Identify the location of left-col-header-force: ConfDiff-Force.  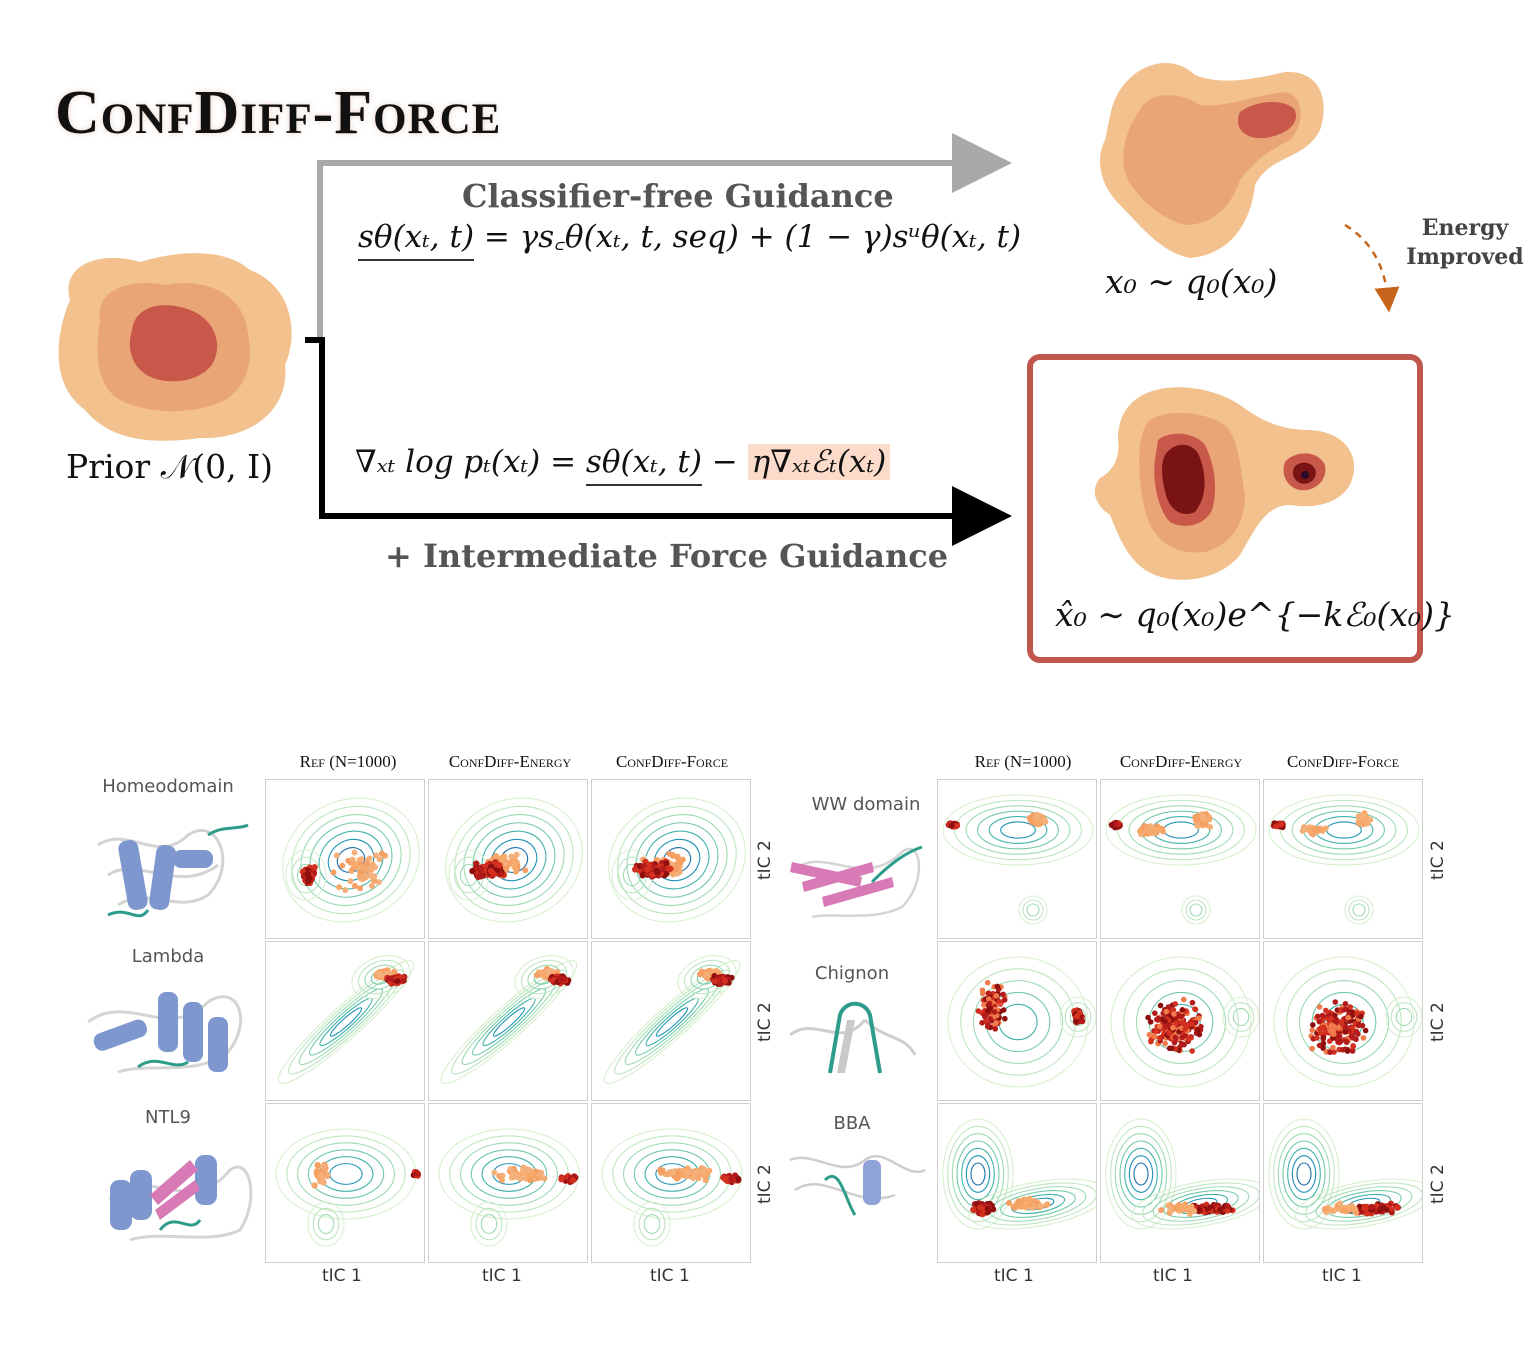
(672, 761).